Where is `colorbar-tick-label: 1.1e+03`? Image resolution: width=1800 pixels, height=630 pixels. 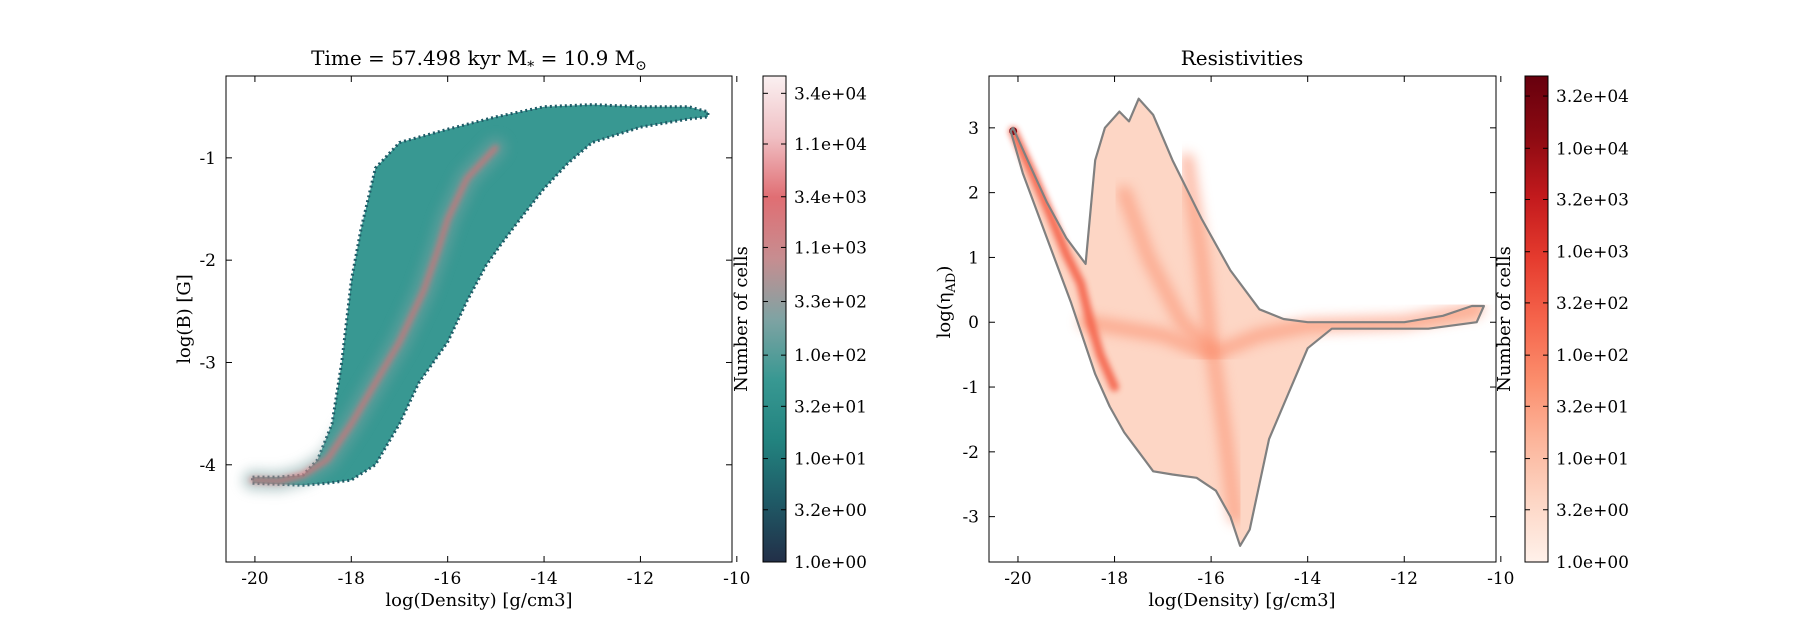
colorbar-tick-label: 1.1e+03 is located at coordinates (830, 248).